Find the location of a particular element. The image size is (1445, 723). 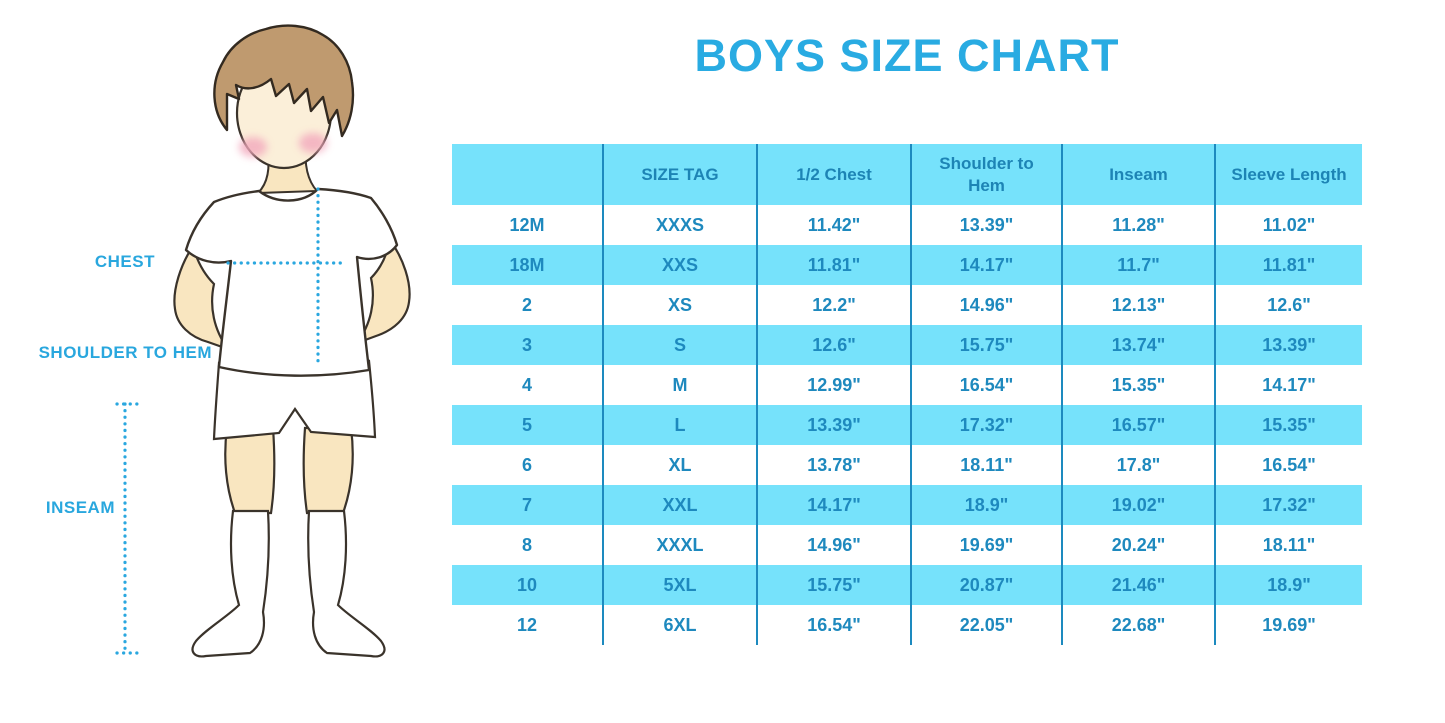

row-size-label: 5 is located at coordinates (527, 425).